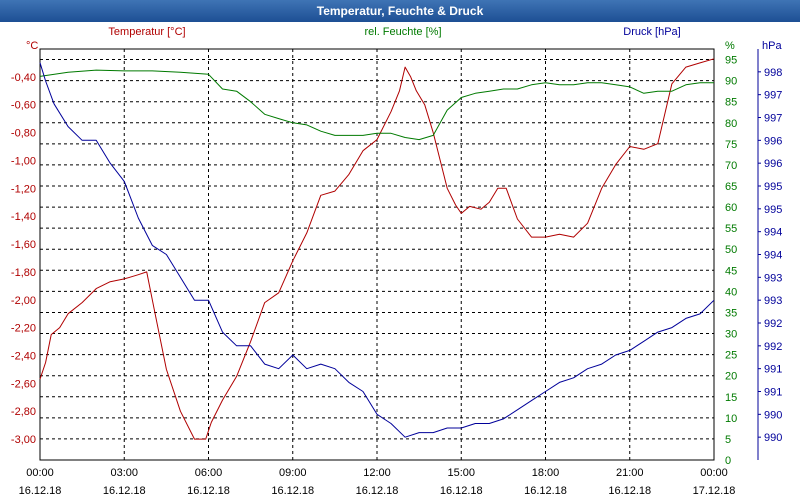 This screenshot has width=800, height=500. What do you see at coordinates (731, 271) in the screenshot?
I see `humidity-tick-label: 45` at bounding box center [731, 271].